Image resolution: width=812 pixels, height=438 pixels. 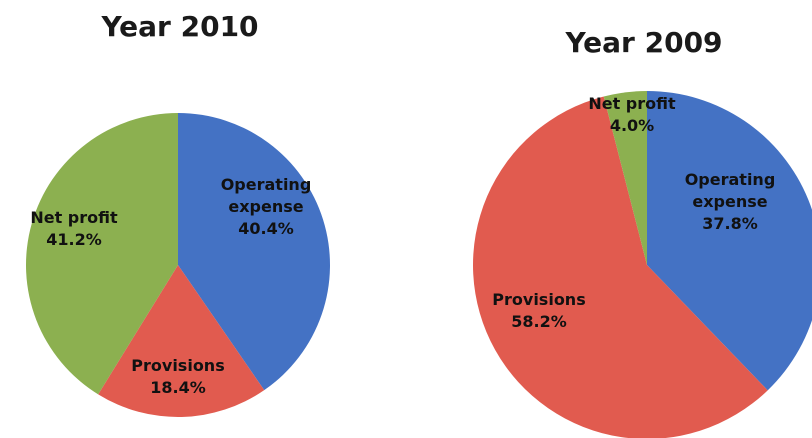 What do you see at coordinates (101, 254) in the screenshot?
I see `pie-slice-net-profit-2010` at bounding box center [101, 254].